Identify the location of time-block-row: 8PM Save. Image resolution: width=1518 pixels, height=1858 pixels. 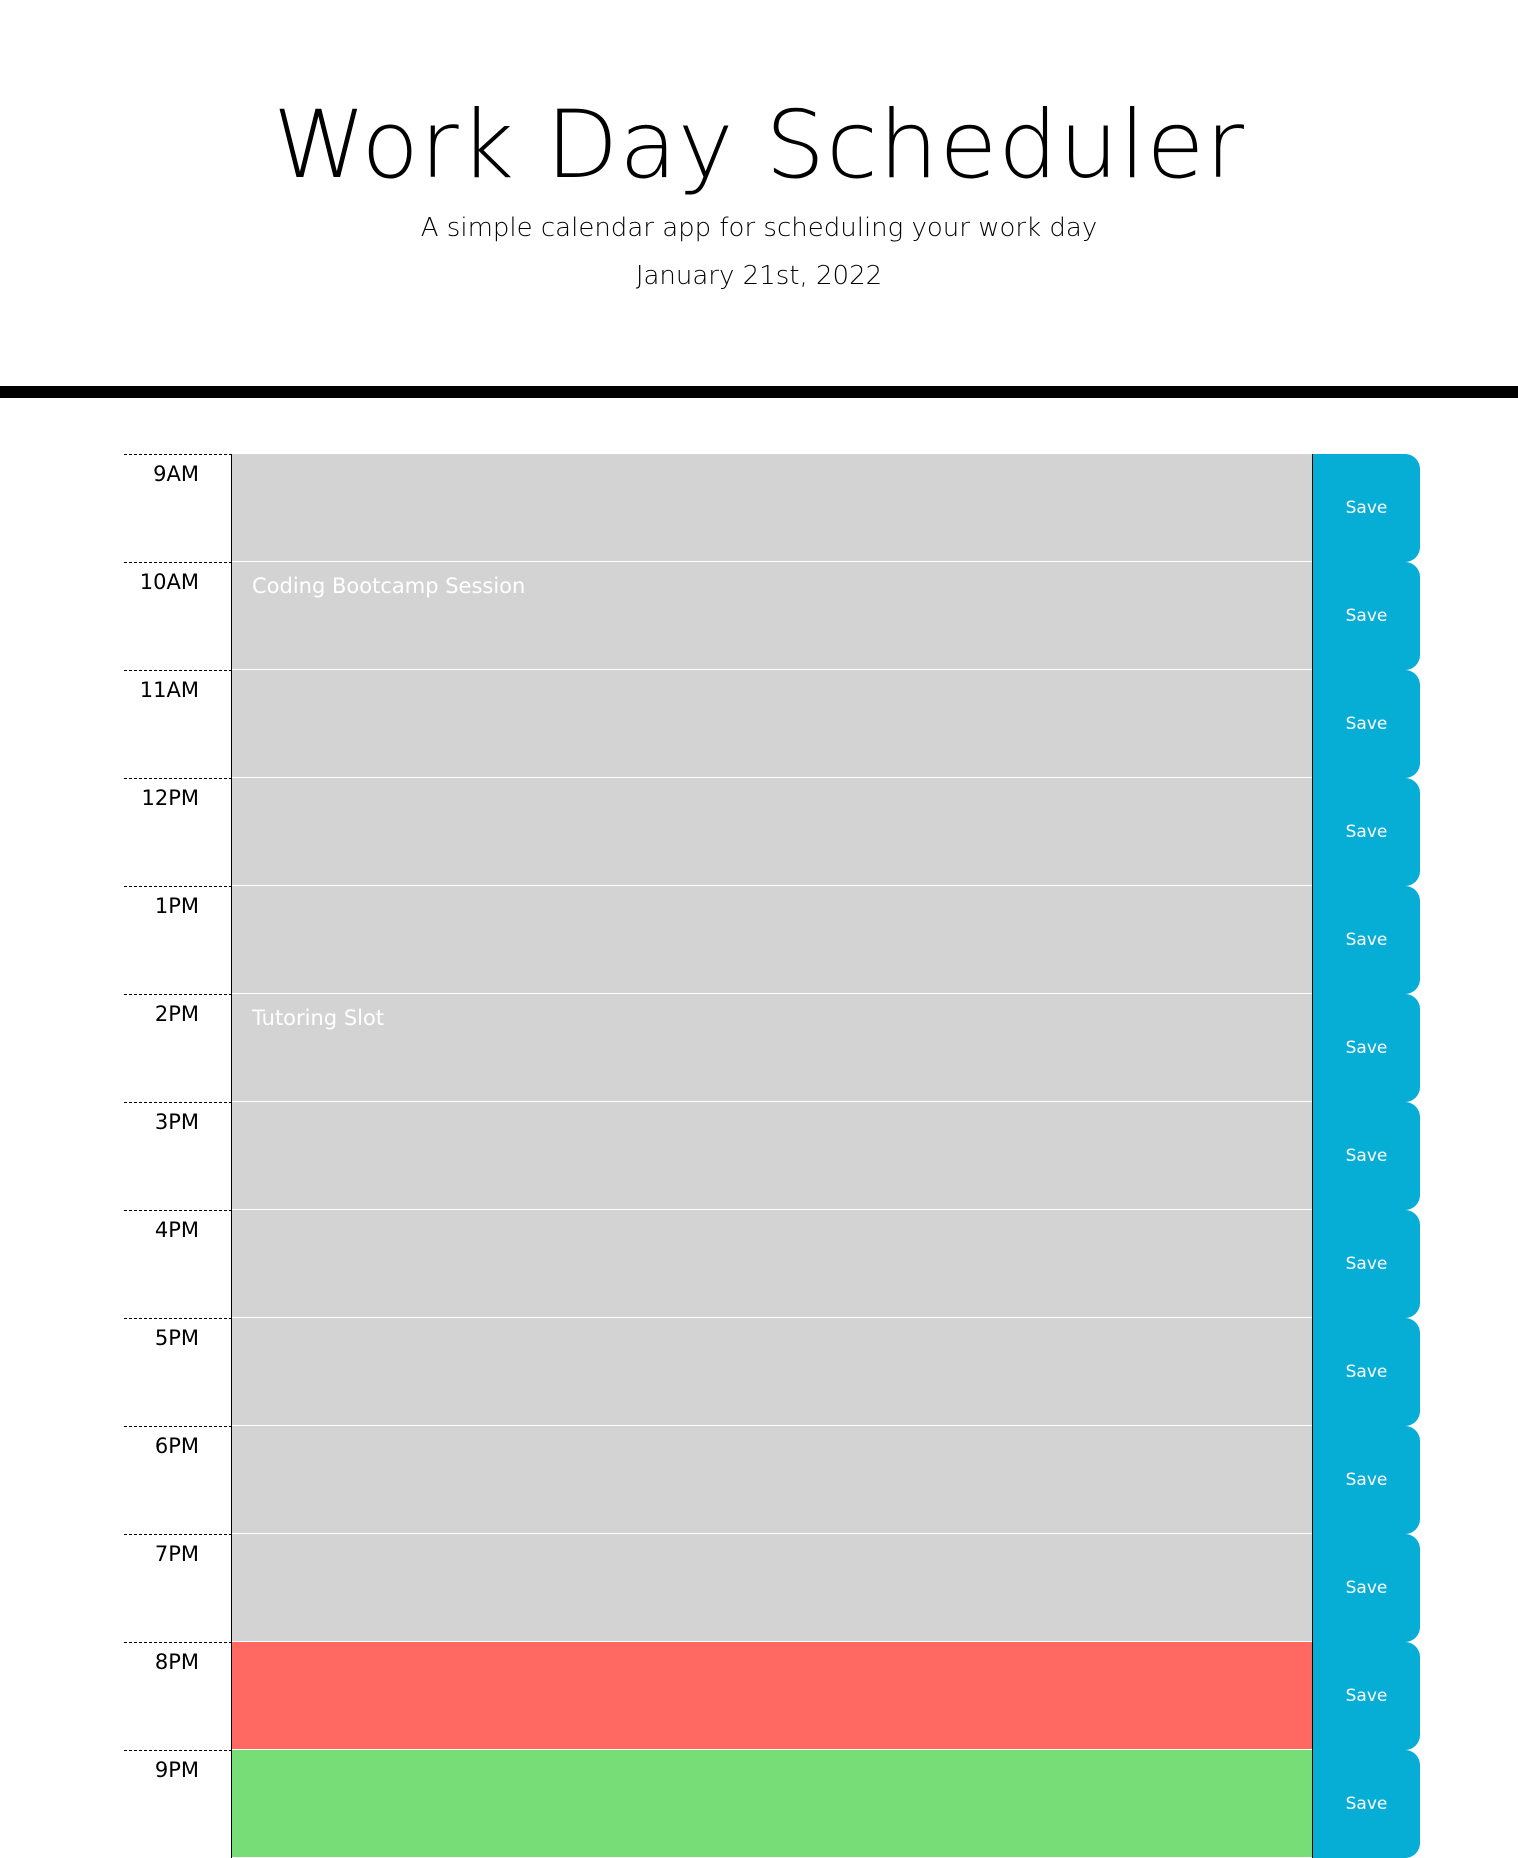
(772, 1696).